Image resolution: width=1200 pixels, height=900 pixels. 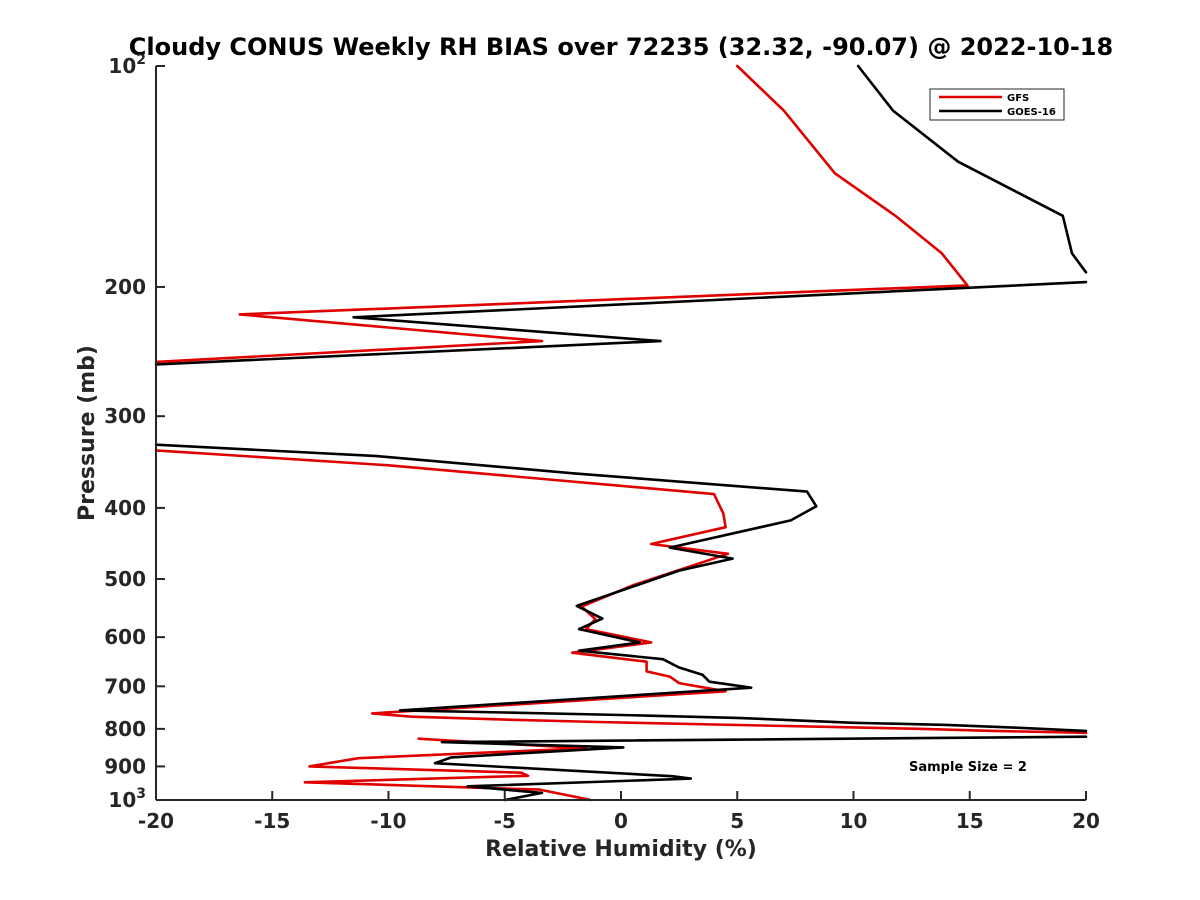 I want to click on x-tick-label: -5, so click(x=505, y=821).